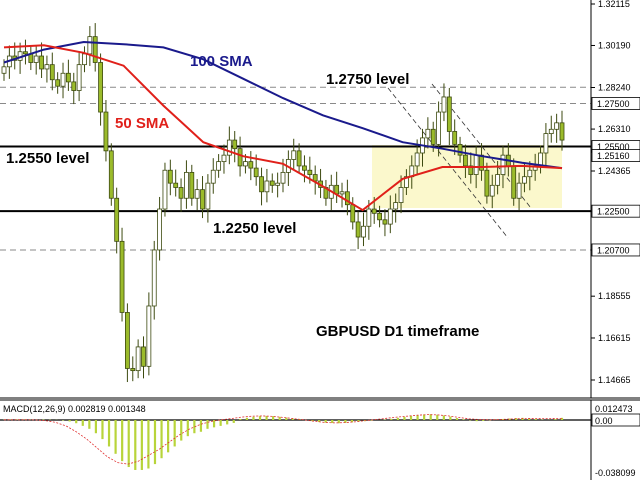 The width and height of the screenshot is (640, 485). I want to click on price-tick-label: 1.32115, so click(614, 4).